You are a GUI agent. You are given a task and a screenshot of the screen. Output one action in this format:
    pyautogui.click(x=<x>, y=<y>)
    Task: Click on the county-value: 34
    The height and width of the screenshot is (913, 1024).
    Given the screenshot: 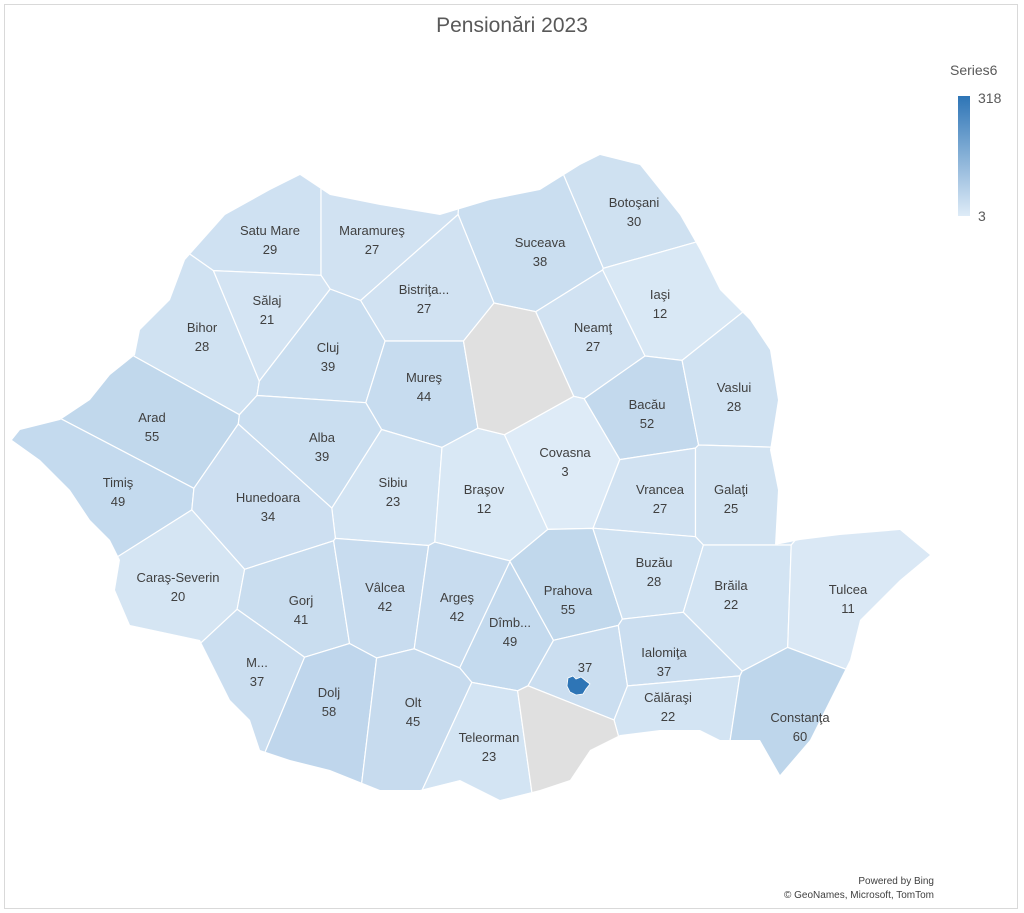 What is the action you would take?
    pyautogui.click(x=268, y=516)
    